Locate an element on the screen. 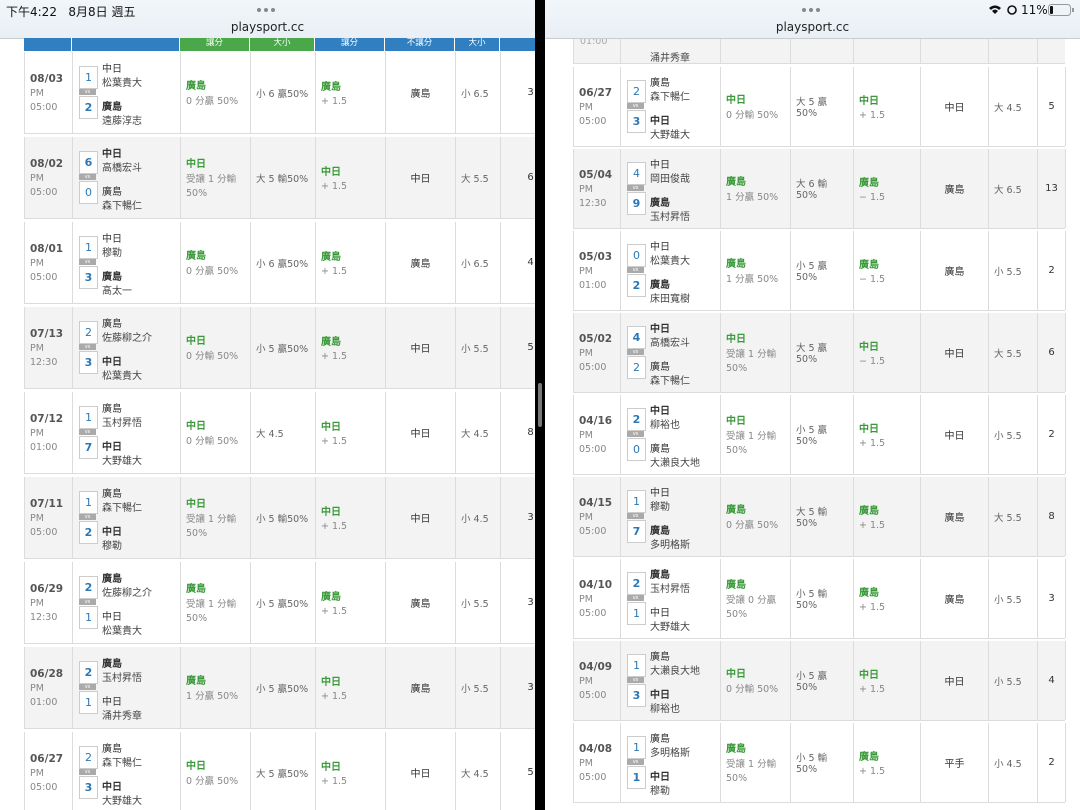 The height and width of the screenshot is (810, 1080). header-cell: 大小 is located at coordinates (282, 44).